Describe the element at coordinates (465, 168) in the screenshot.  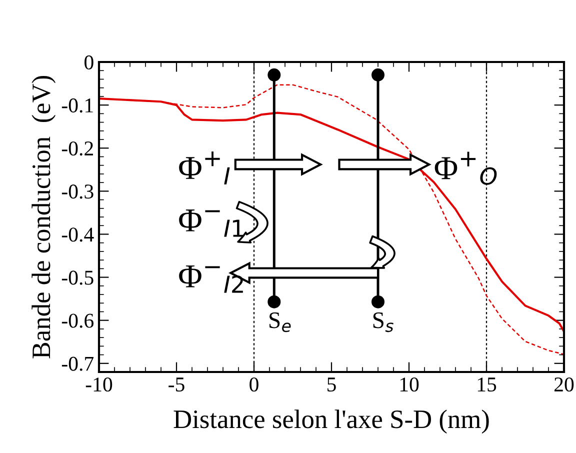
I see `annotation: Φ$^{+}$$_{O}$` at that location.